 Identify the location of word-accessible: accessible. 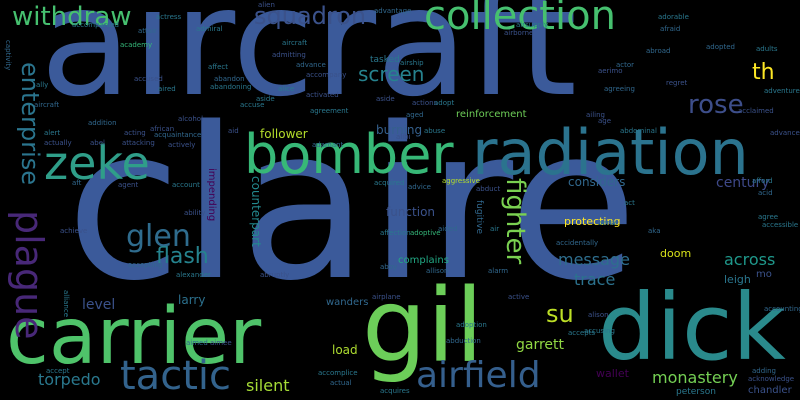
(780, 225).